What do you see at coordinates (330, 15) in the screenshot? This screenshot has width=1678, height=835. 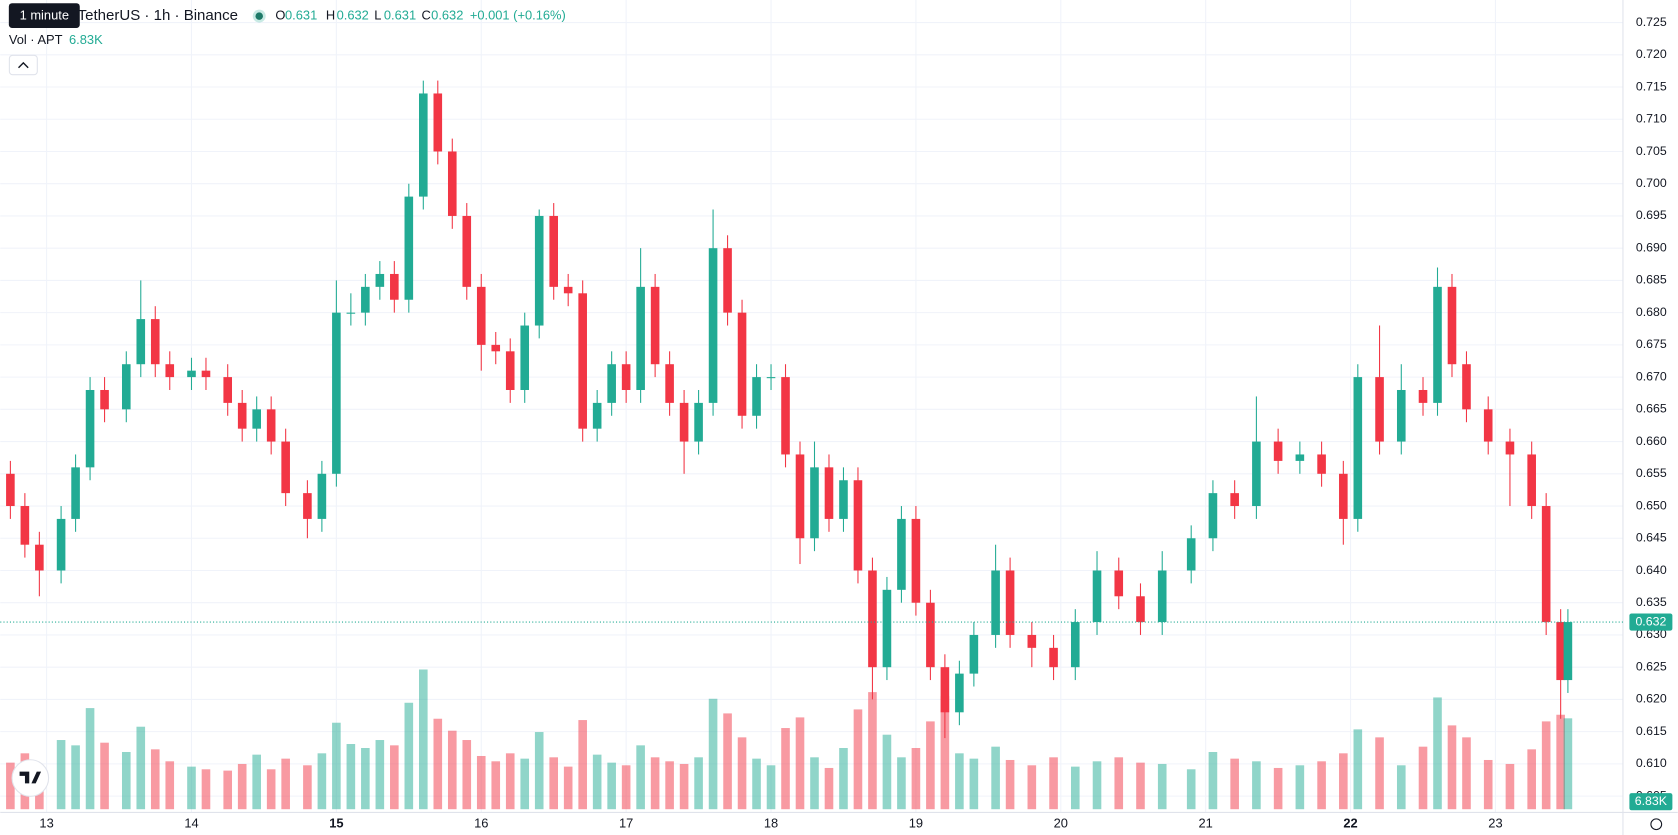 I see `h-label: H` at bounding box center [330, 15].